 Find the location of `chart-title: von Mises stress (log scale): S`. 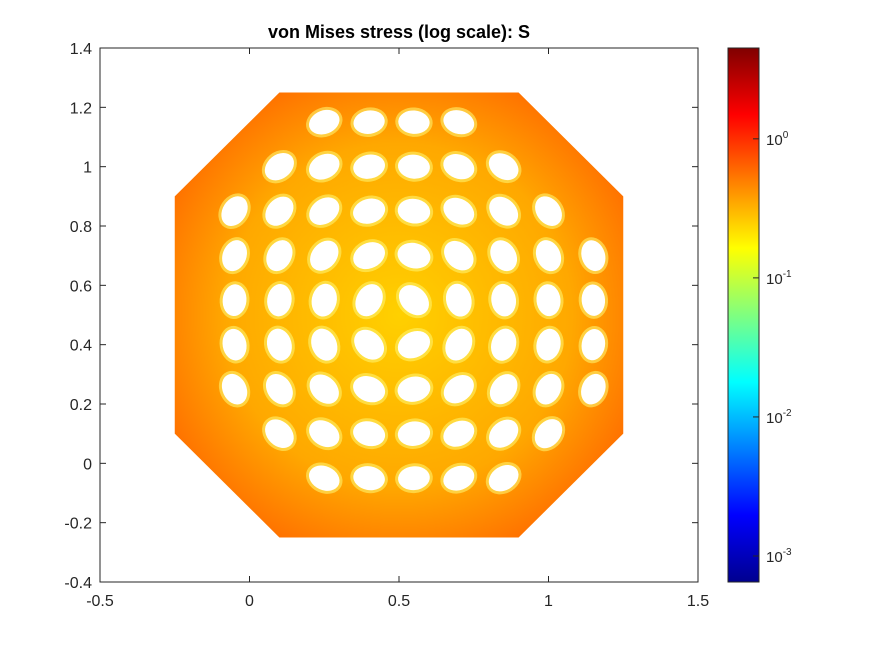

chart-title: von Mises stress (log scale): S is located at coordinates (399, 32).